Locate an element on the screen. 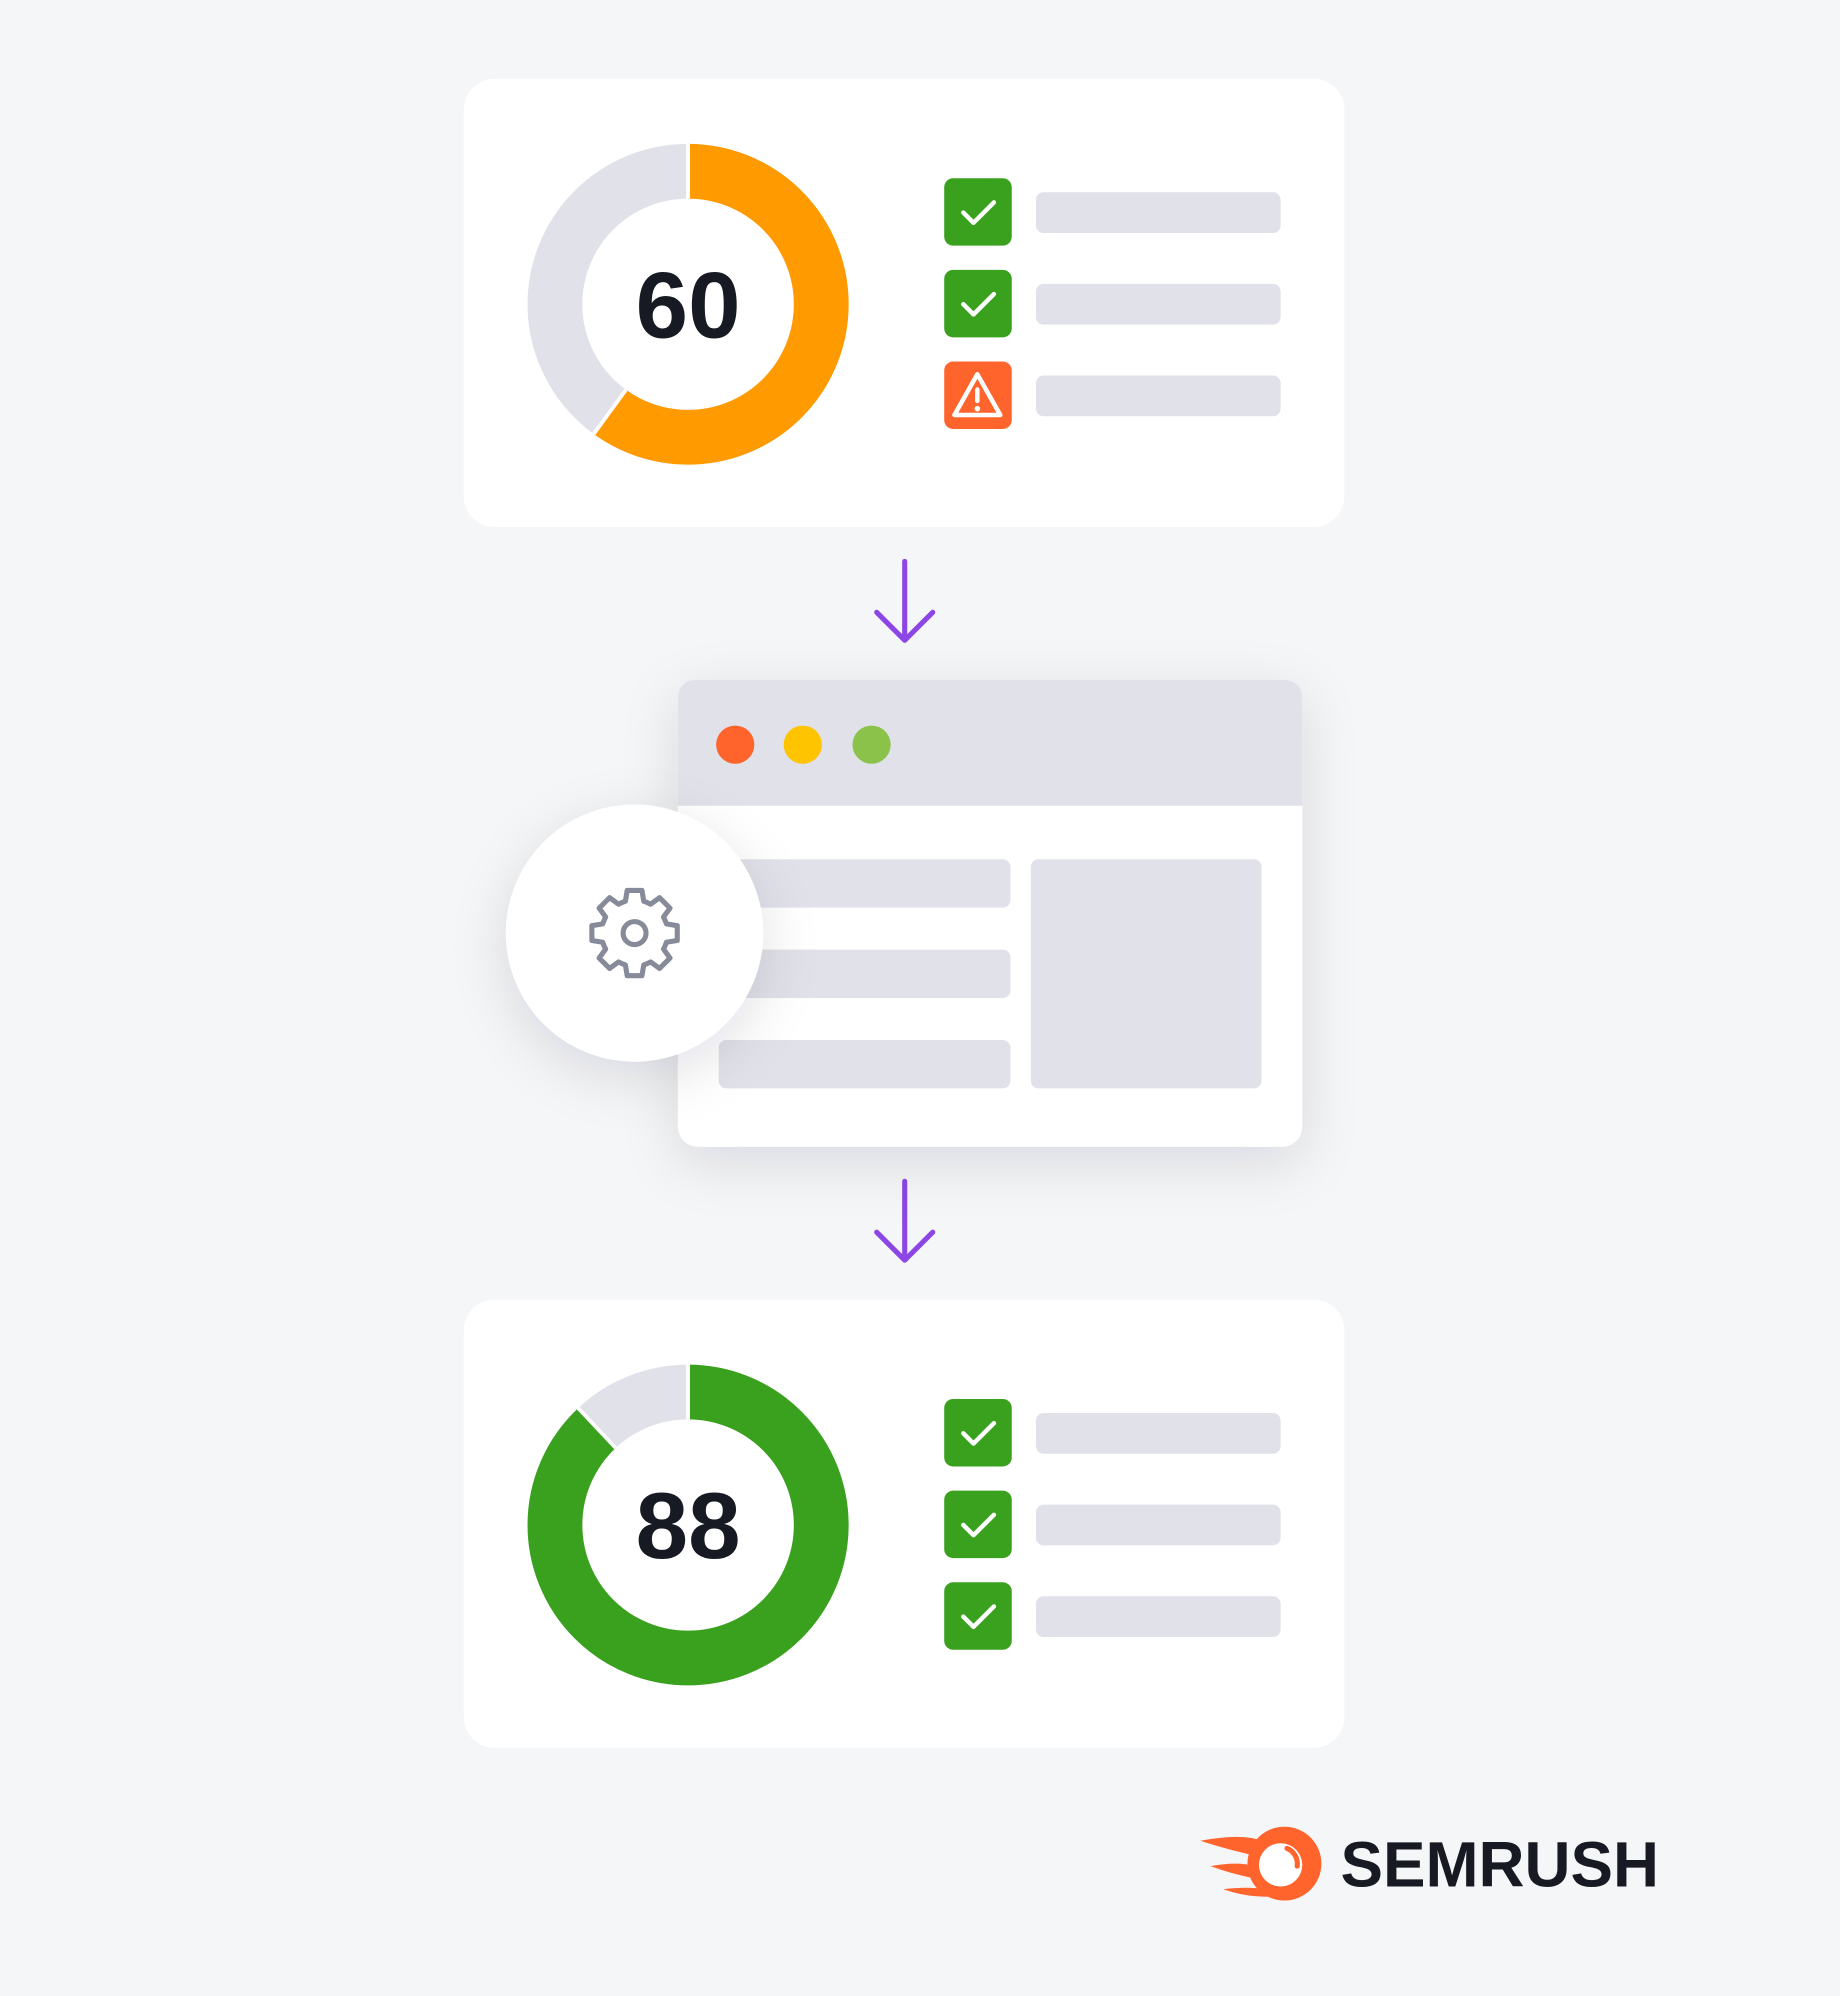 This screenshot has width=1840, height=1996. score-card: 60 is located at coordinates (904, 303).